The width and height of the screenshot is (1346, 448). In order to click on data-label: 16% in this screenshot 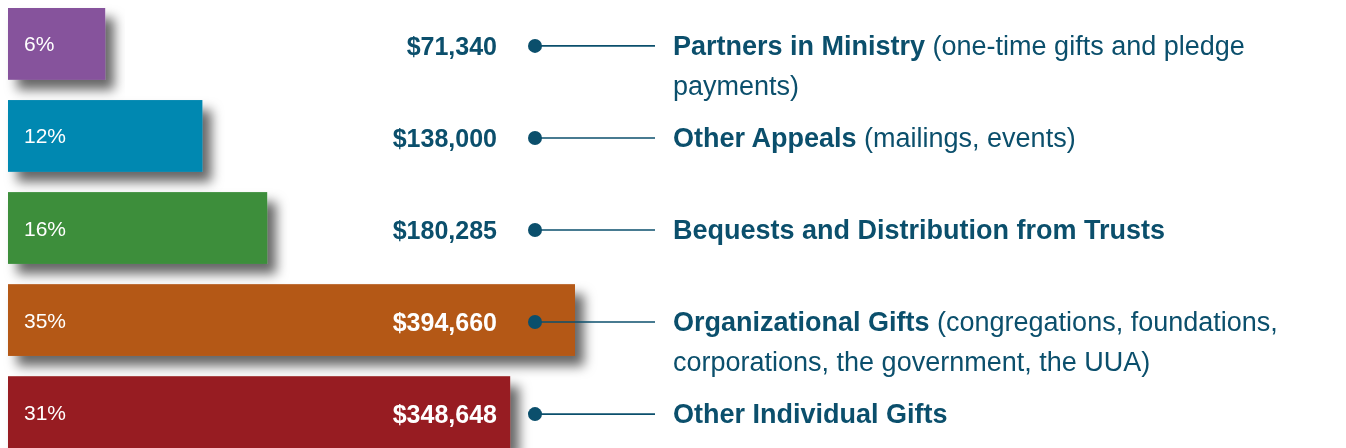, I will do `click(45, 228)`.